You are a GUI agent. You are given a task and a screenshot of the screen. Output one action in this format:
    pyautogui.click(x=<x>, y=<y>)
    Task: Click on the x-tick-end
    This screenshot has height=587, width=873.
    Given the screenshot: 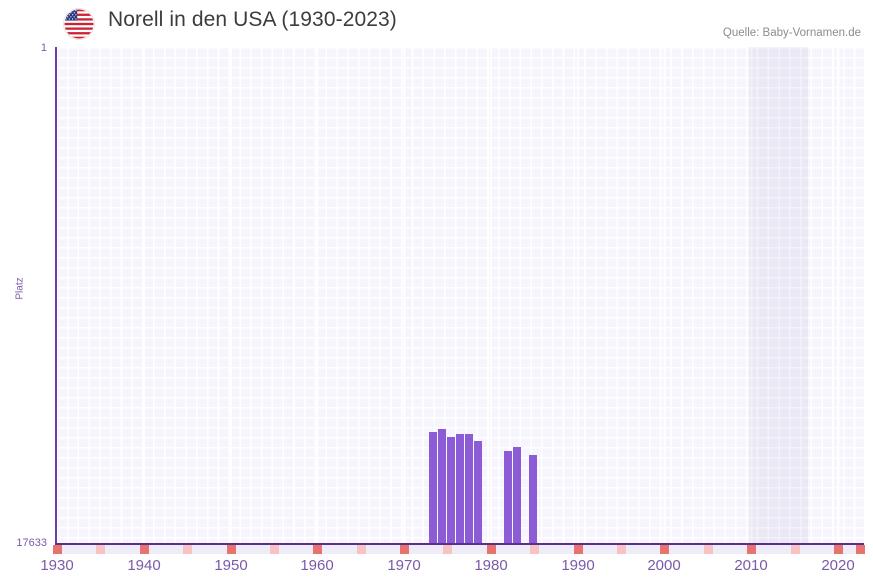 What is the action you would take?
    pyautogui.click(x=860, y=549)
    